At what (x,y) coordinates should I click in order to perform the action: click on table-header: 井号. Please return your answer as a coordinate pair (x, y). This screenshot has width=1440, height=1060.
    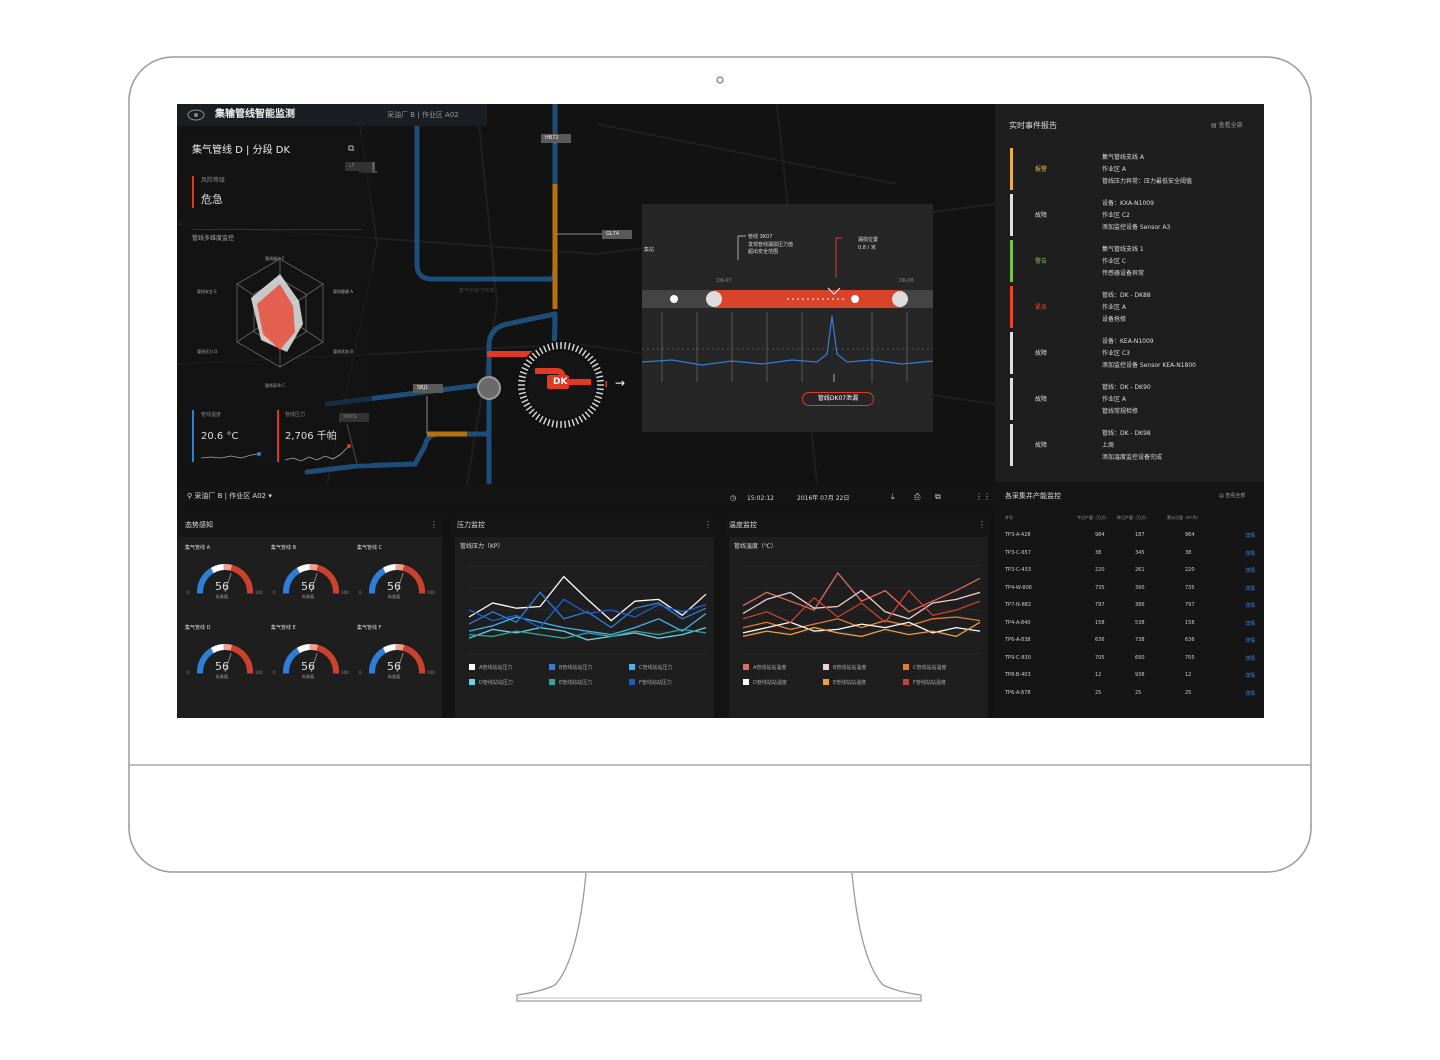
    Looking at the image, I should click on (1009, 517).